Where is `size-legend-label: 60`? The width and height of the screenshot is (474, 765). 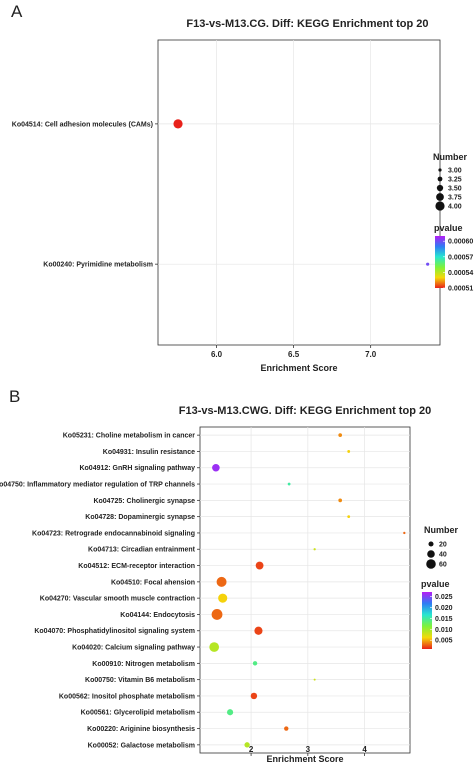 size-legend-label: 60 is located at coordinates (443, 565).